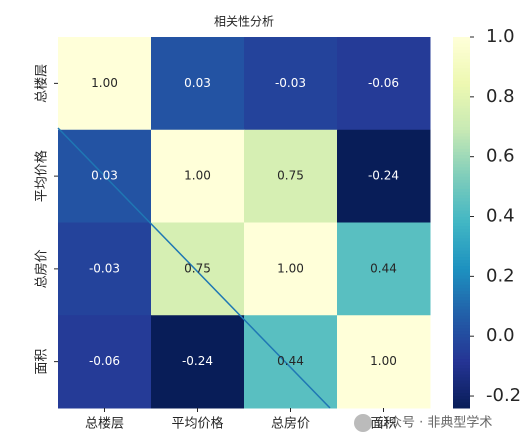 This screenshot has height=445, width=531. Describe the element at coordinates (383, 424) in the screenshot. I see `x-tick-label: 面积` at that location.